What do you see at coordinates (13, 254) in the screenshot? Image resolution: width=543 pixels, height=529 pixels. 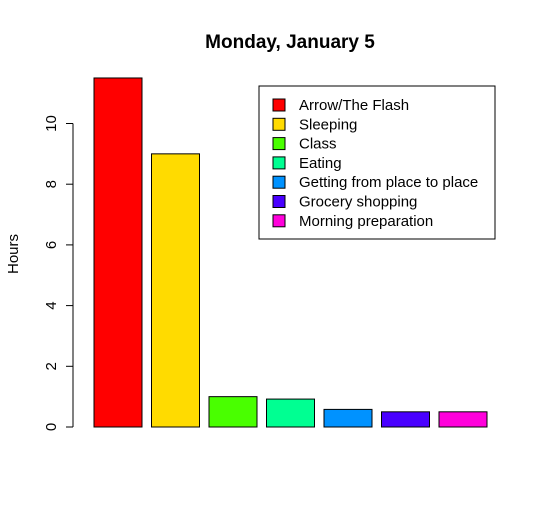 I see `y-axis-label: Hours` at bounding box center [13, 254].